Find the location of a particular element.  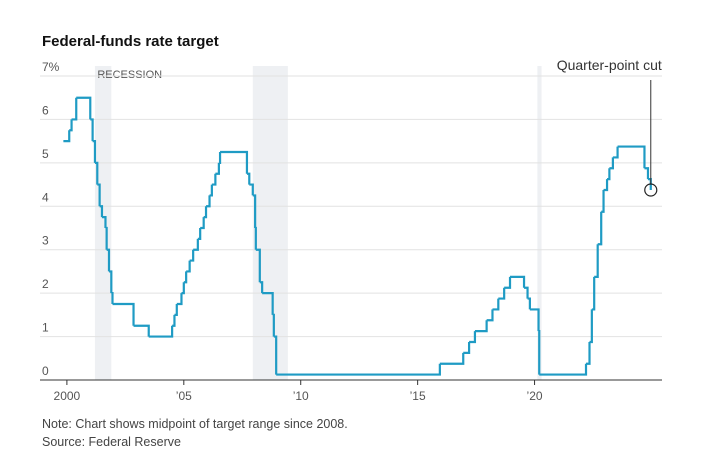

annotation: Quarter-point cut is located at coordinates (609, 65).